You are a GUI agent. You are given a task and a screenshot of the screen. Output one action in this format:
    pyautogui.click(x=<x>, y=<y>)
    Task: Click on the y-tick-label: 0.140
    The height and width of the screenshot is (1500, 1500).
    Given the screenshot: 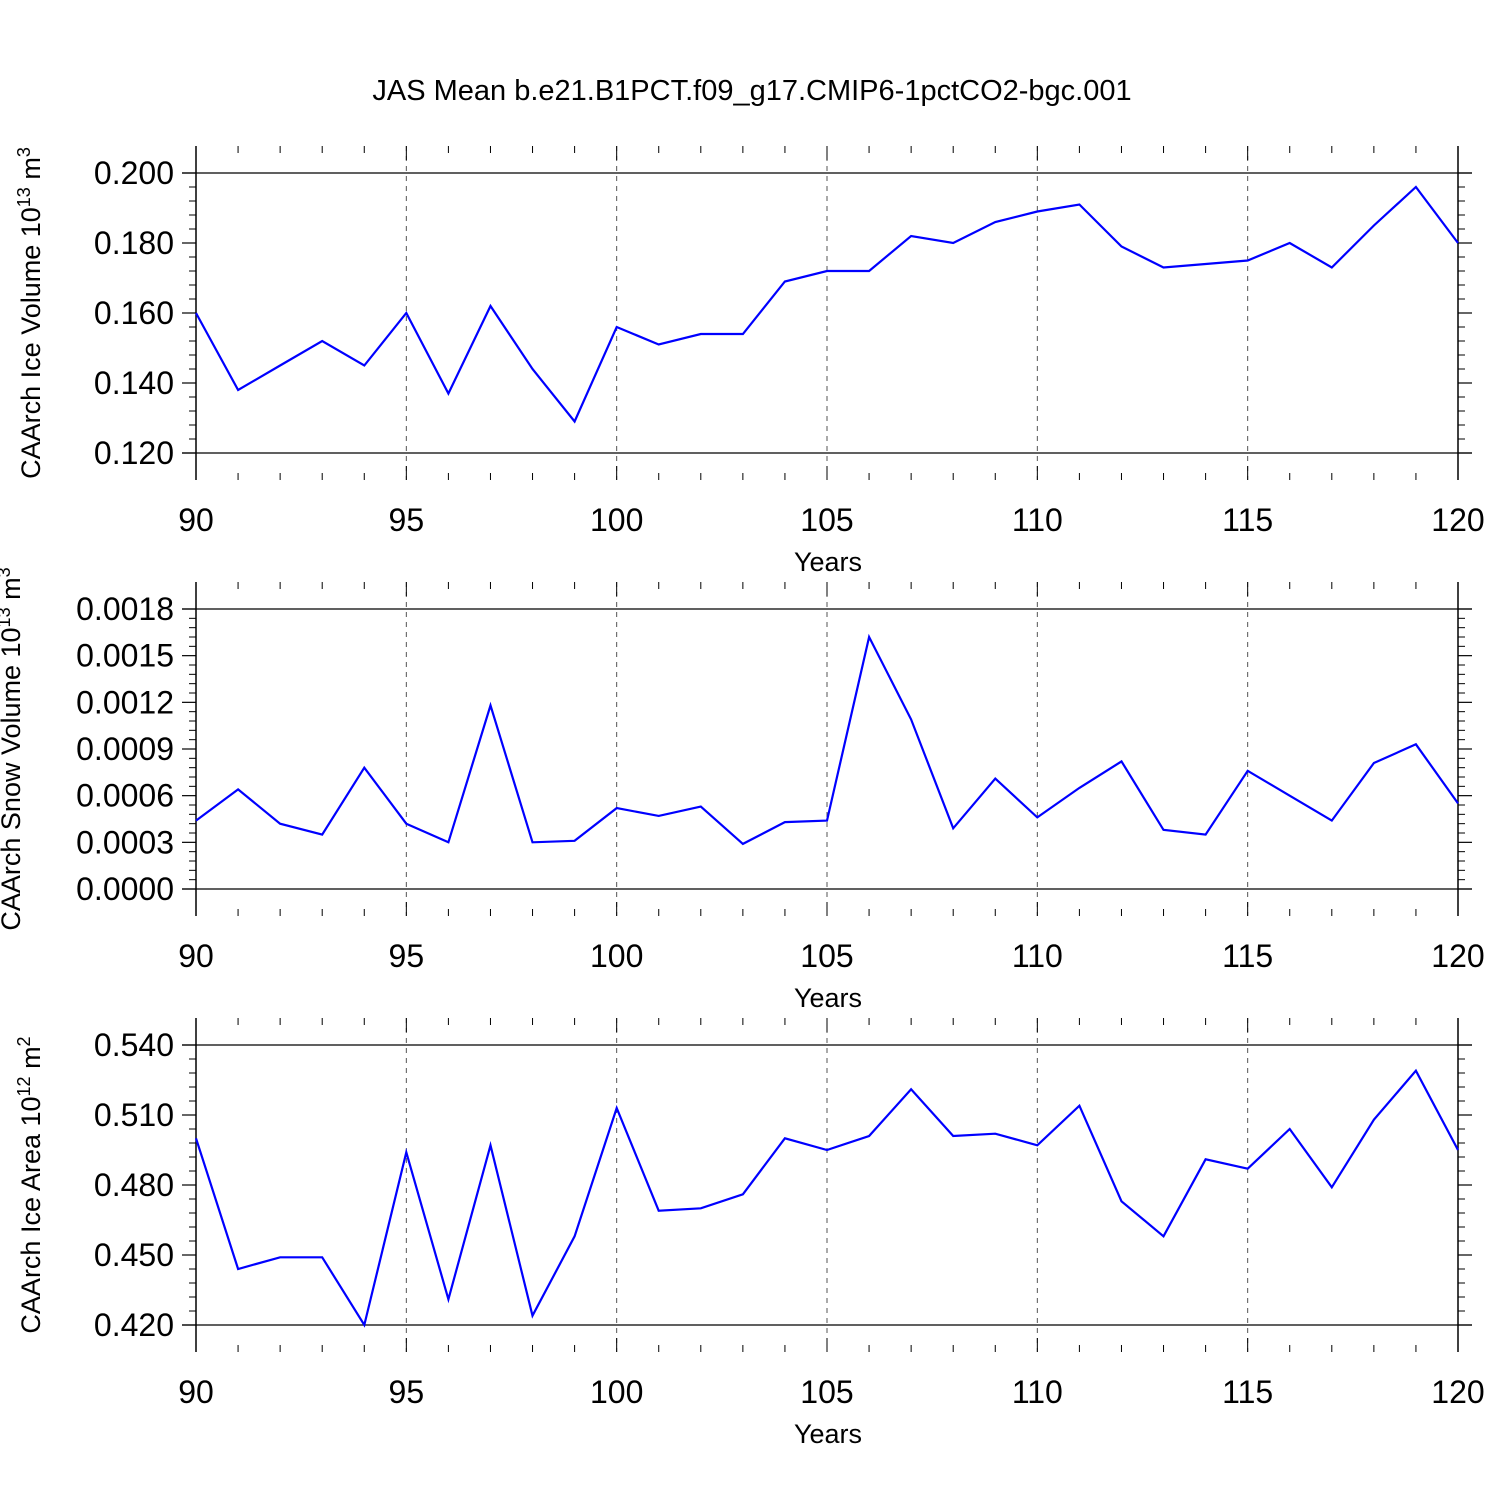 What is the action you would take?
    pyautogui.click(x=134, y=383)
    